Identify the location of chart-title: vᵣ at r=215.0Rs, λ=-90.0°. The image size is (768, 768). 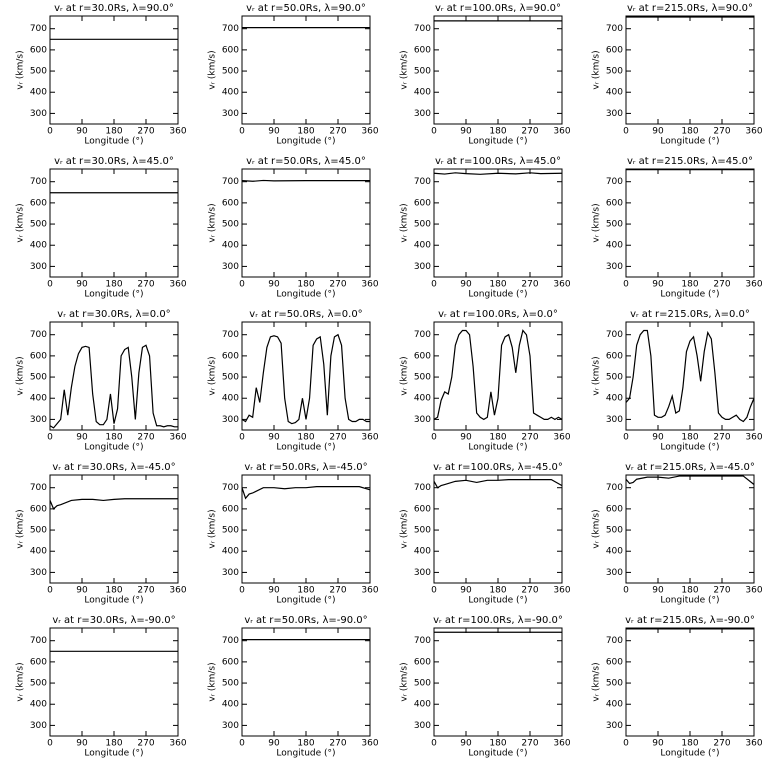
(690, 620).